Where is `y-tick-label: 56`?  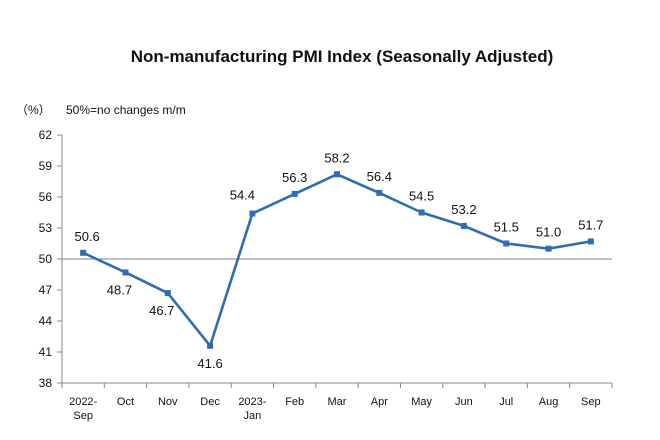 y-tick-label: 56 is located at coordinates (46, 197).